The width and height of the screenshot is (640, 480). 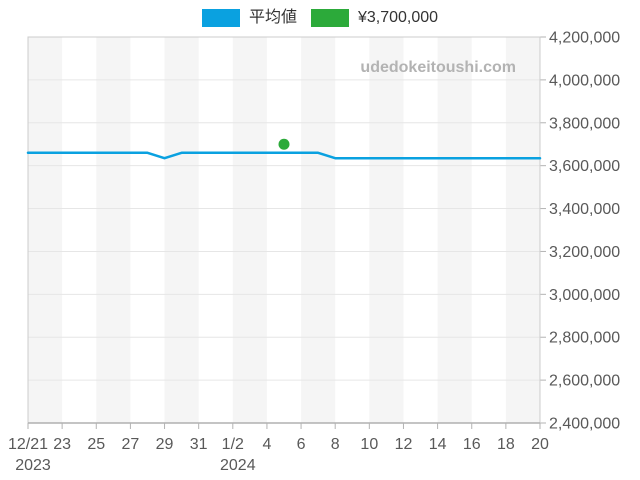 I want to click on x-axis-label: 4, so click(x=266, y=444).